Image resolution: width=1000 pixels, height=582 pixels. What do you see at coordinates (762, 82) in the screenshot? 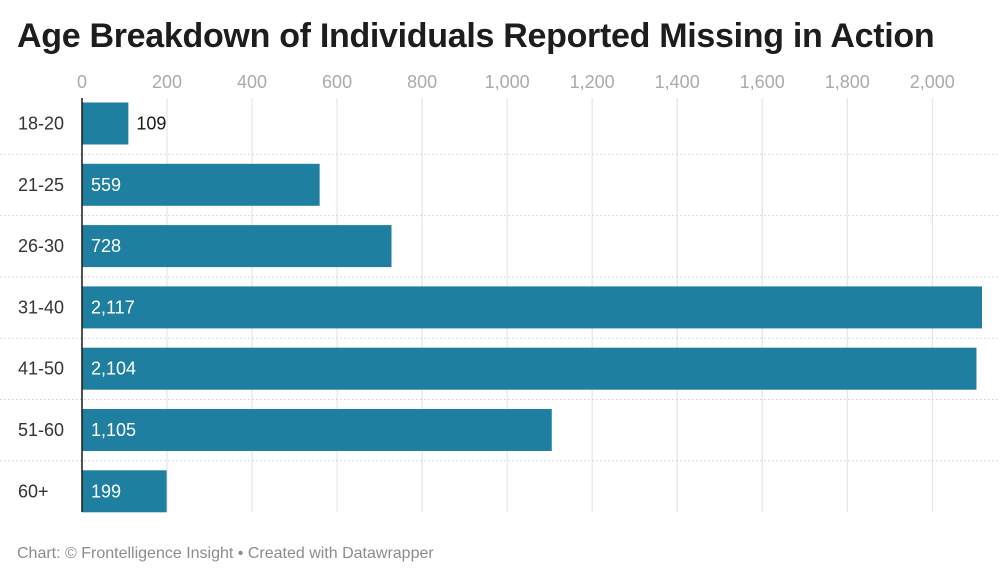
I see `x-tick-label: 1,600` at bounding box center [762, 82].